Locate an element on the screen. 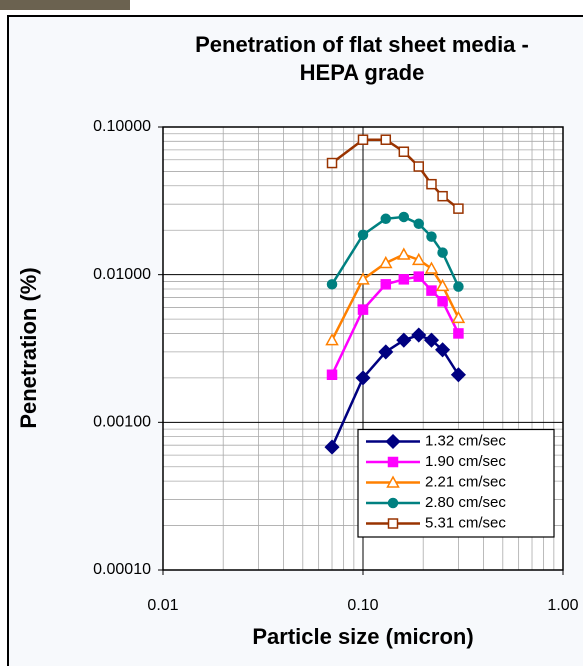 The width and height of the screenshot is (583, 666). legend-label: 5.31 cm/sec is located at coordinates (465, 522).